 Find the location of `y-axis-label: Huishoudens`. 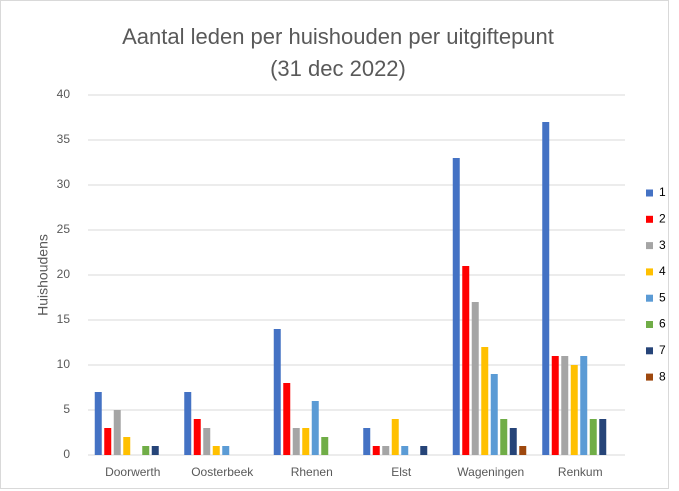

y-axis-label: Huishoudens is located at coordinates (43, 275).